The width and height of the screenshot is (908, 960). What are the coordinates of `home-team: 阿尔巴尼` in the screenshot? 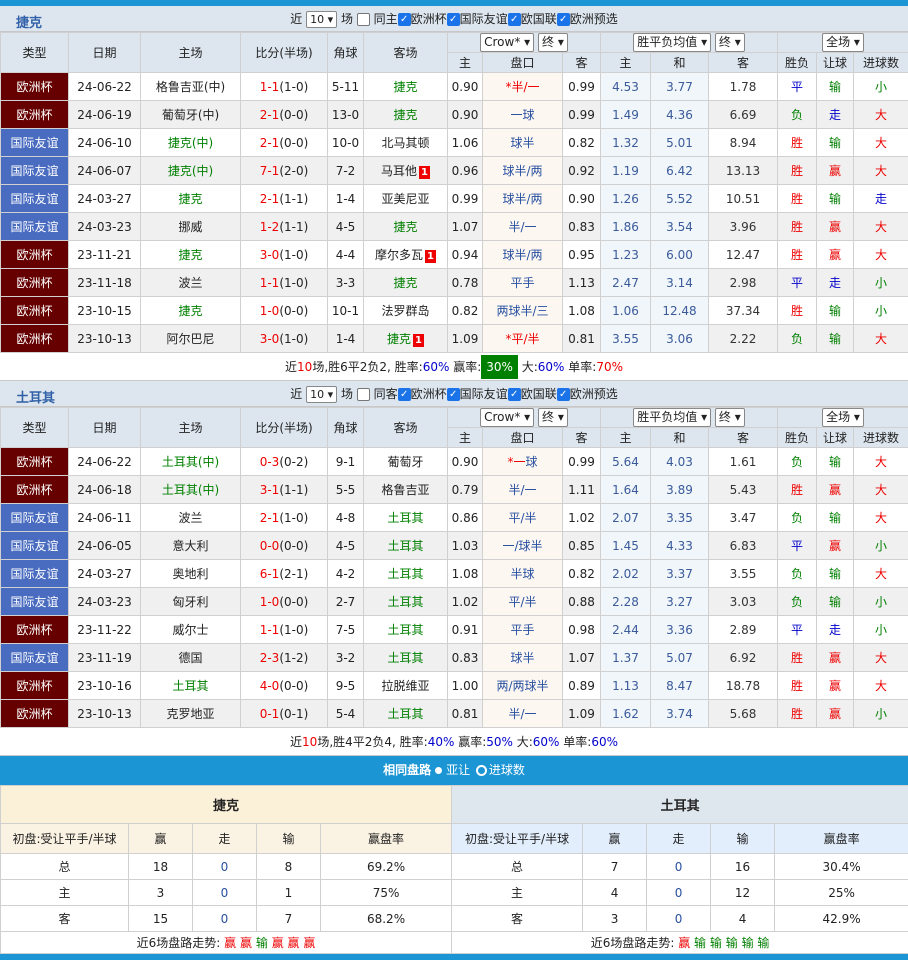 It's located at (191, 339).